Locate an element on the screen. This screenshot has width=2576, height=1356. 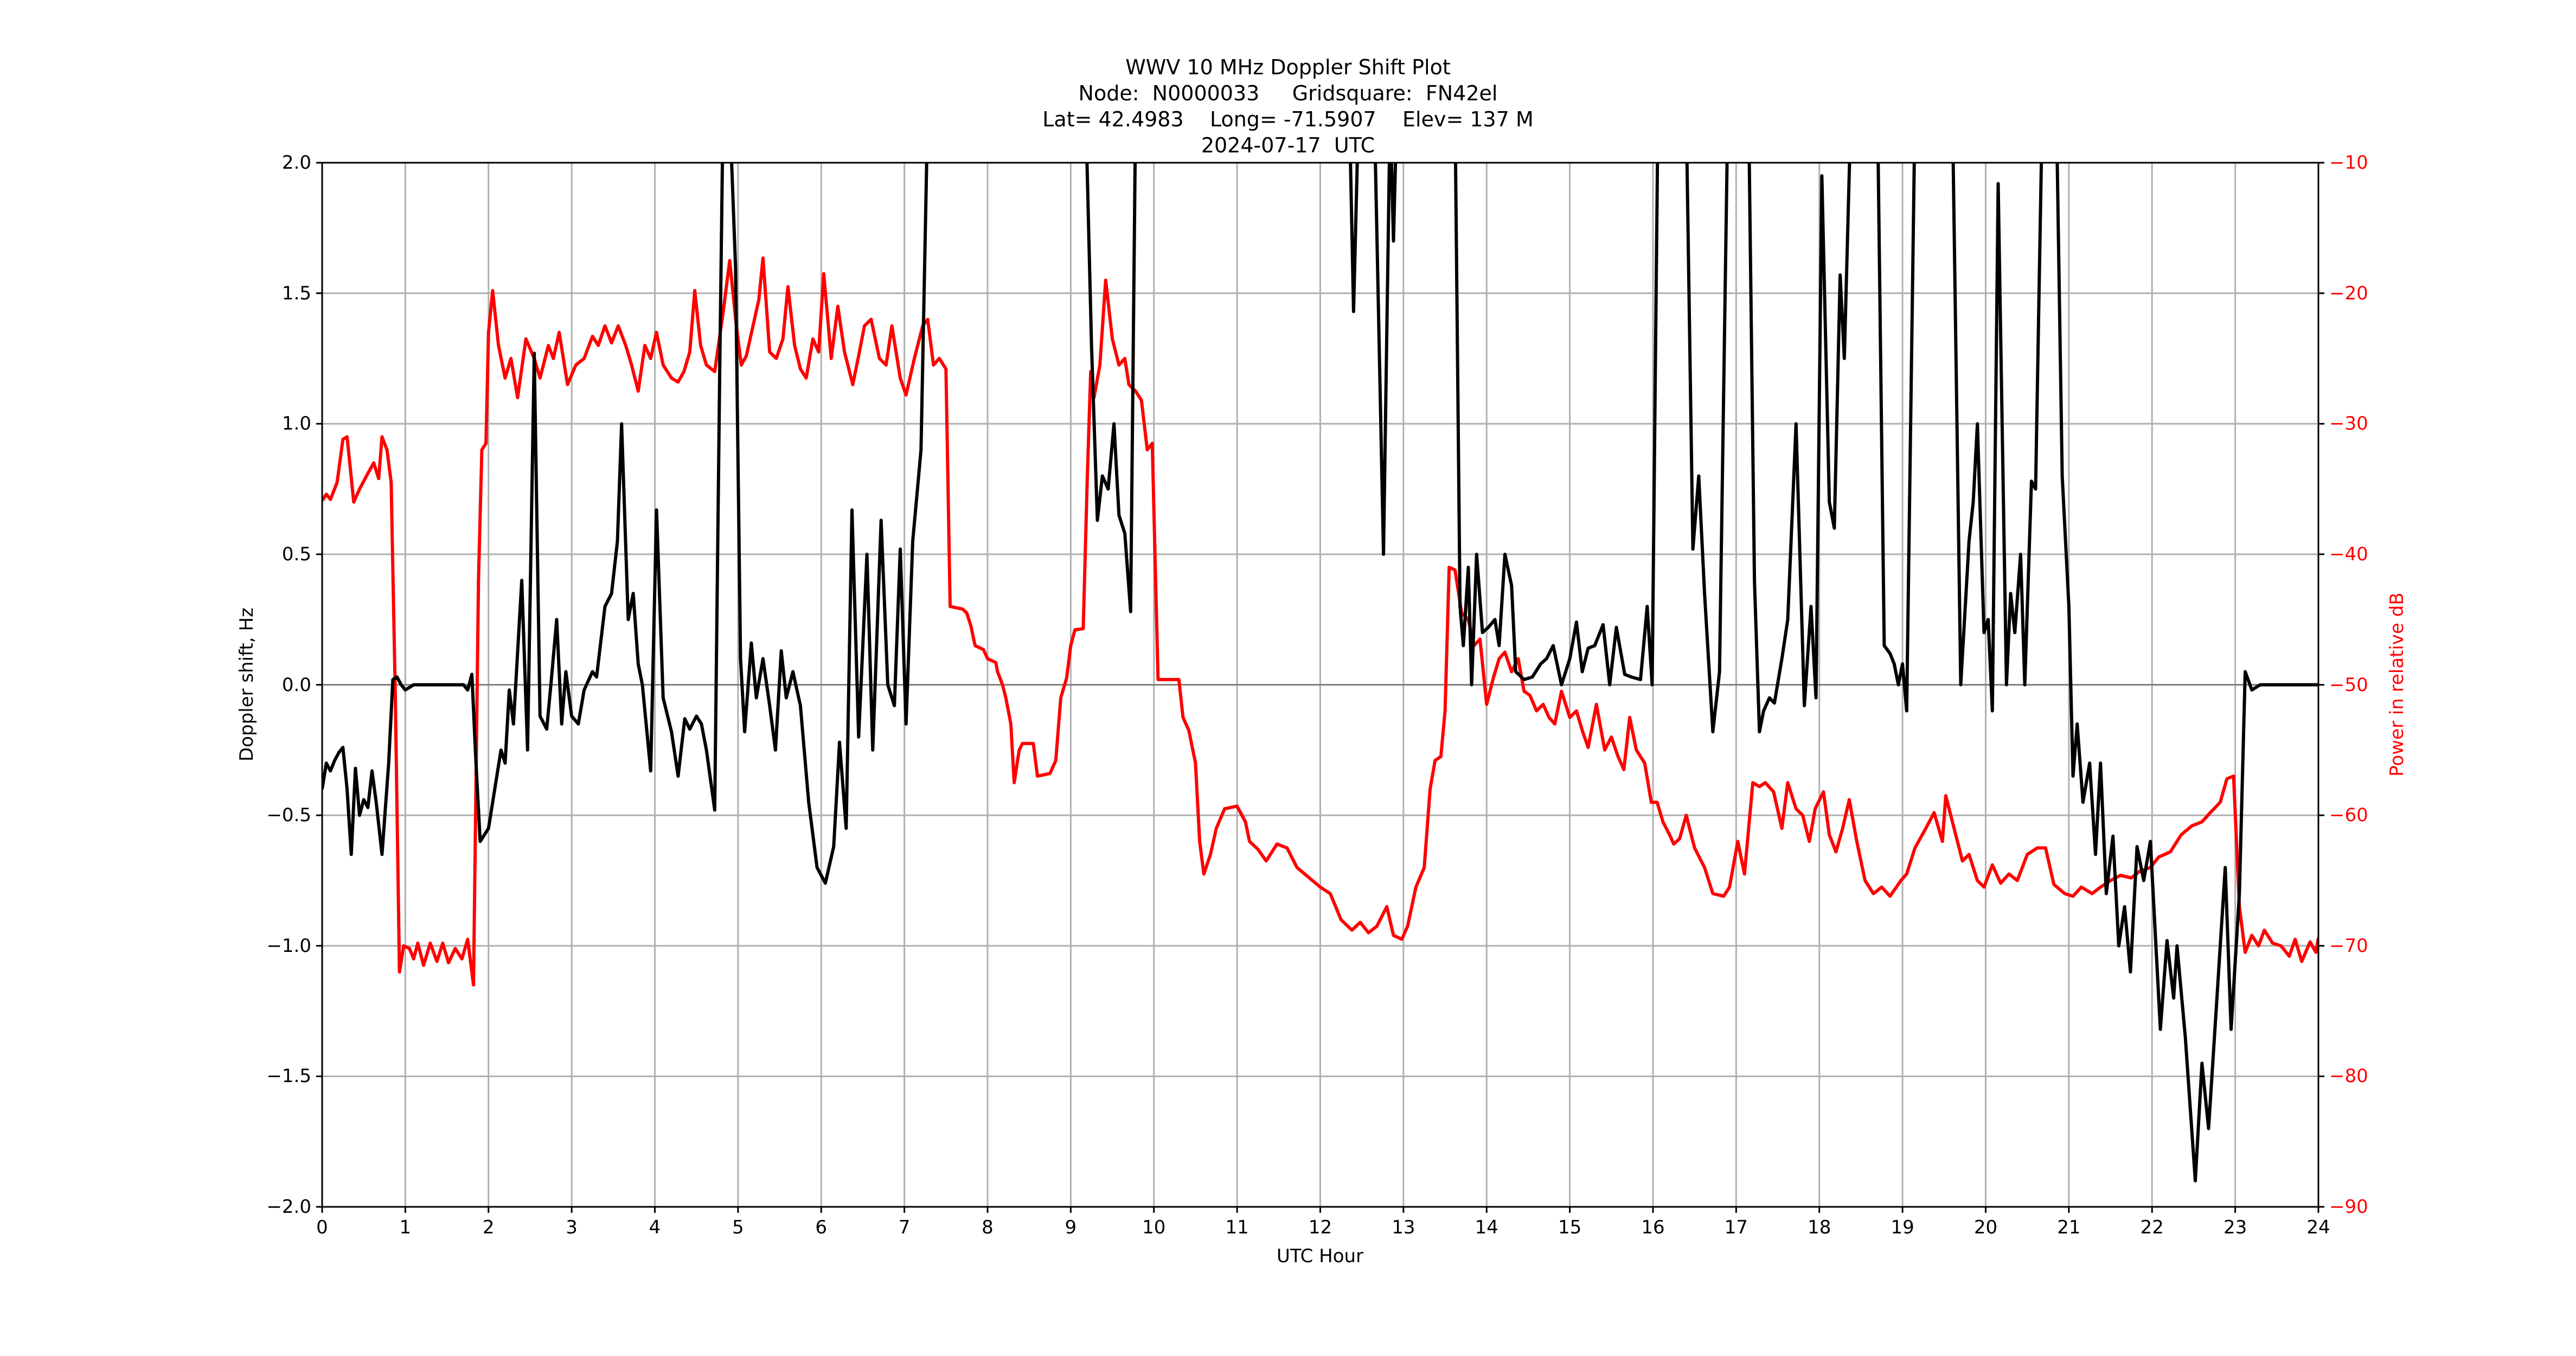
x-tick-label: 13 is located at coordinates (1403, 1227).